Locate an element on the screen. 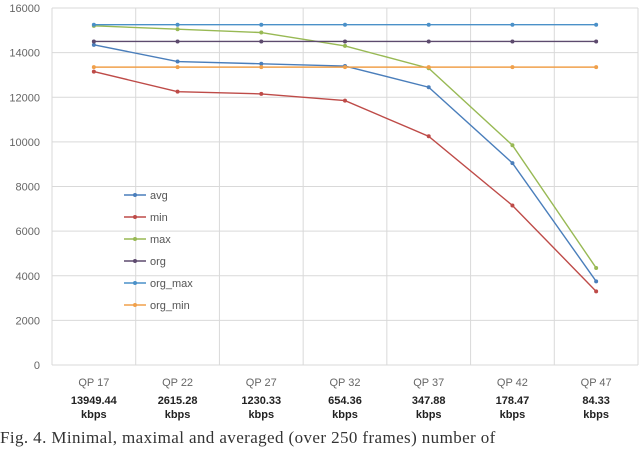 The height and width of the screenshot is (451, 640). x-bitrate-label: 654.36 is located at coordinates (345, 401).